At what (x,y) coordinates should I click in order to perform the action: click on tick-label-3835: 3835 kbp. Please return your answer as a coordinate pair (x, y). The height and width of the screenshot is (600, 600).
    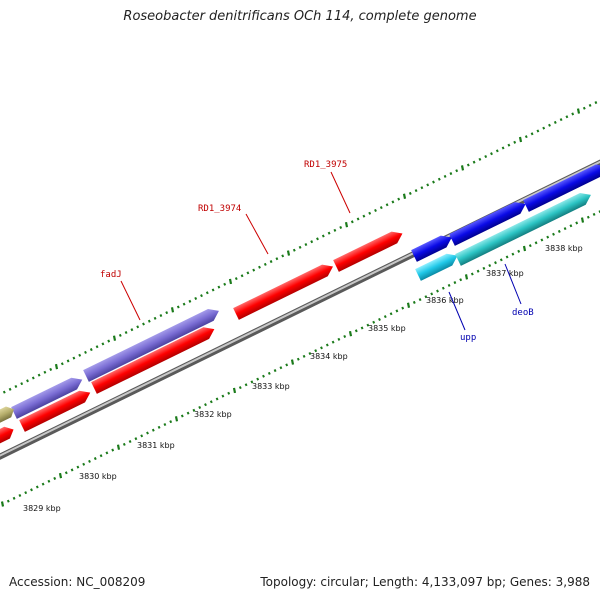
    Looking at the image, I should click on (387, 328).